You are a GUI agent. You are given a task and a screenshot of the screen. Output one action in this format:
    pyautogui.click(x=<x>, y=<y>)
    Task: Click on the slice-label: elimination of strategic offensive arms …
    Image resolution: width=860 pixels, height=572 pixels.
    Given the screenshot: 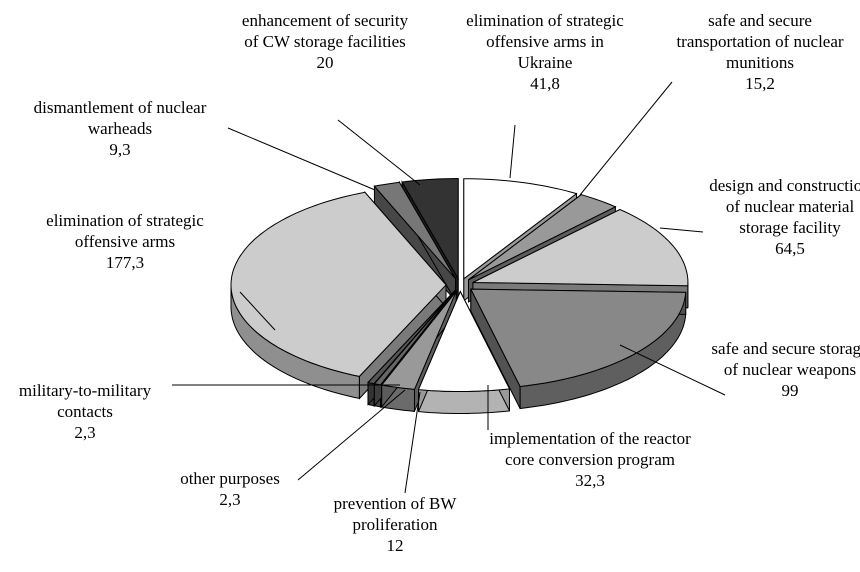 What is the action you would take?
    pyautogui.click(x=545, y=52)
    